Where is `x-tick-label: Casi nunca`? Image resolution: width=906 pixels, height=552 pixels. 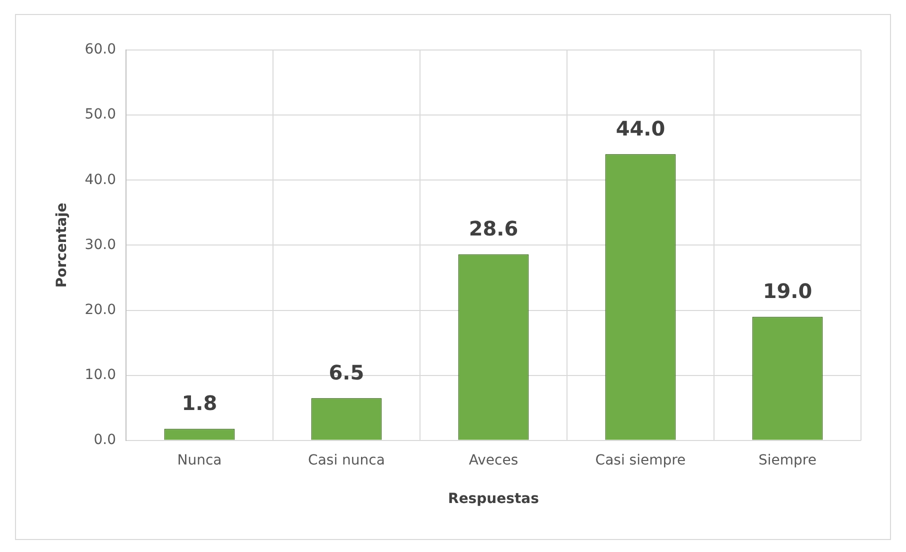
x-tick-label: Casi nunca is located at coordinates (346, 460).